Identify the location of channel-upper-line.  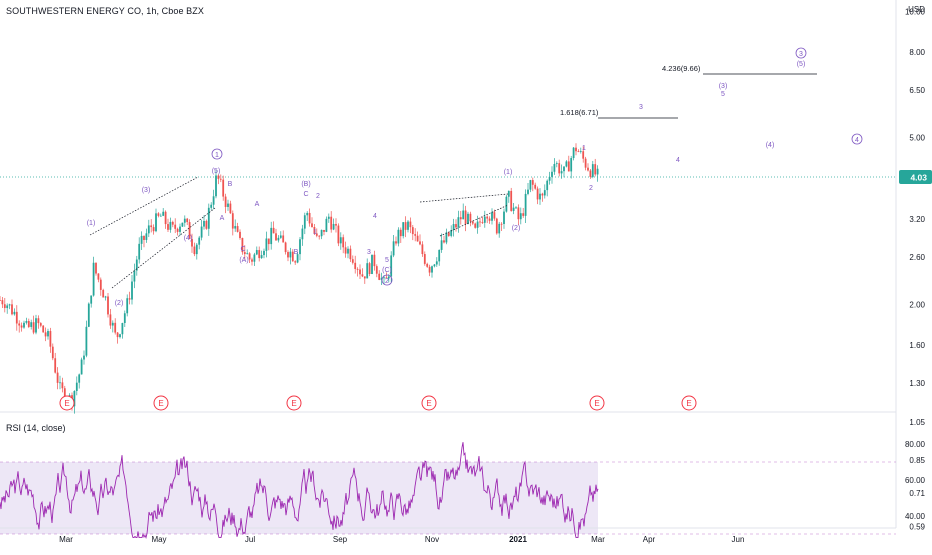
(144, 206).